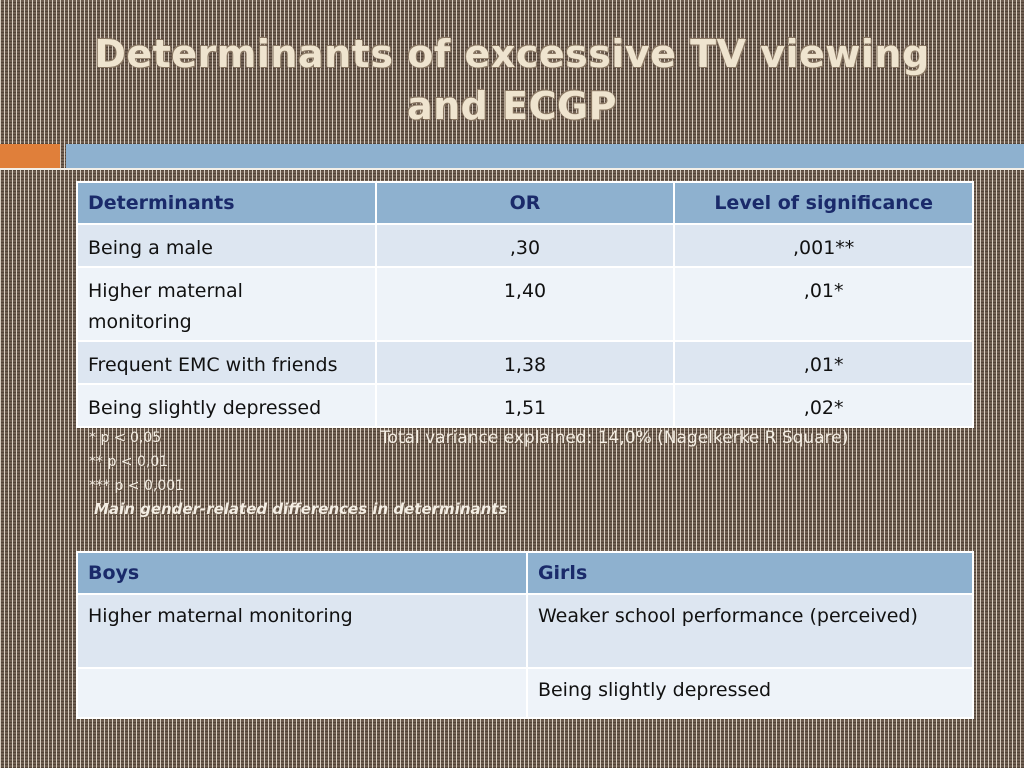 The image size is (1024, 768). I want to click on header-significance: Level of significance, so click(823, 203).